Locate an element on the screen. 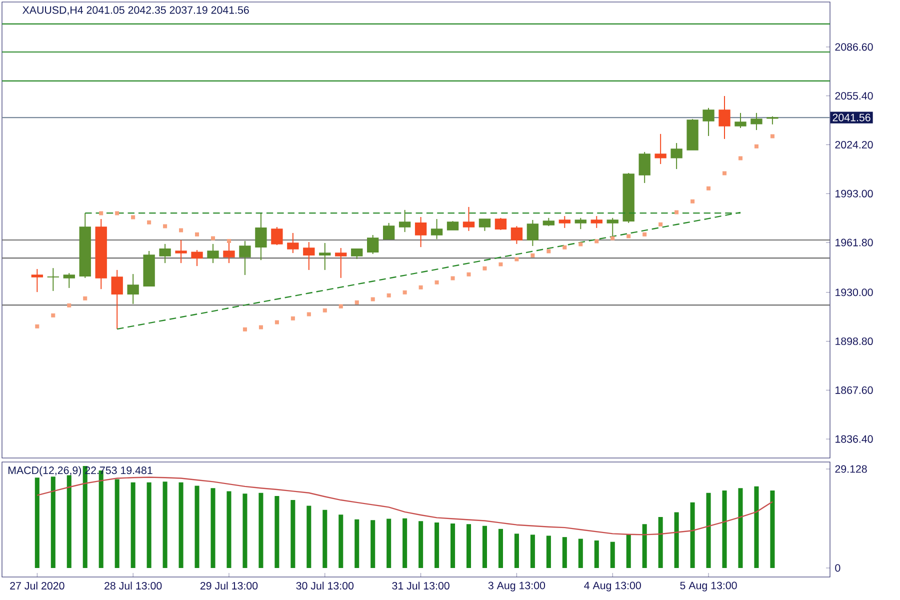 Image resolution: width=900 pixels, height=600 pixels. y-tick-label: 1867.60 is located at coordinates (854, 390).